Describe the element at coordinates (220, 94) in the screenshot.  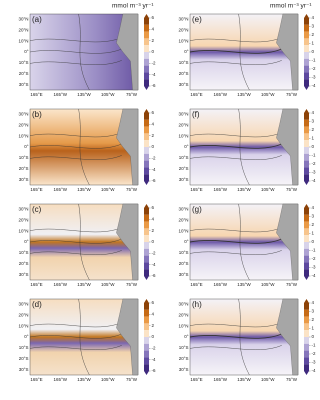
I see `lon-label: 165°W` at that location.